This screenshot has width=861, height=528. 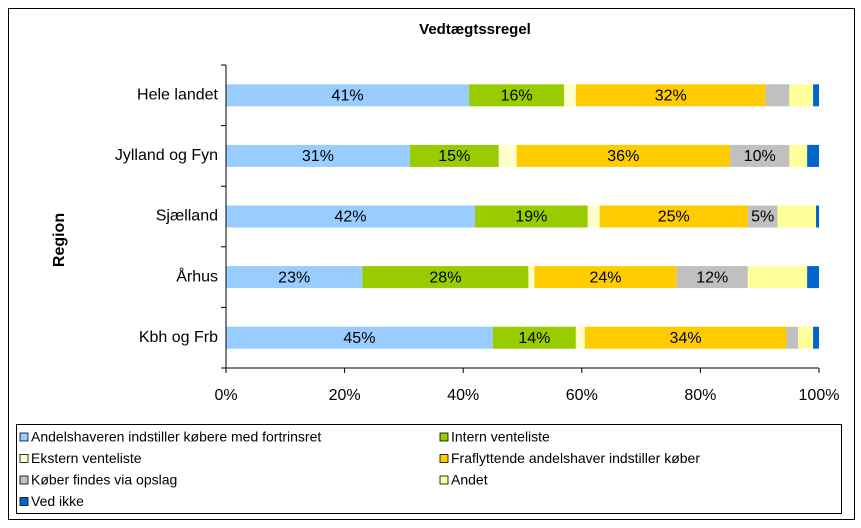 What do you see at coordinates (178, 95) in the screenshot?
I see `y-tick-label: Hele landet` at bounding box center [178, 95].